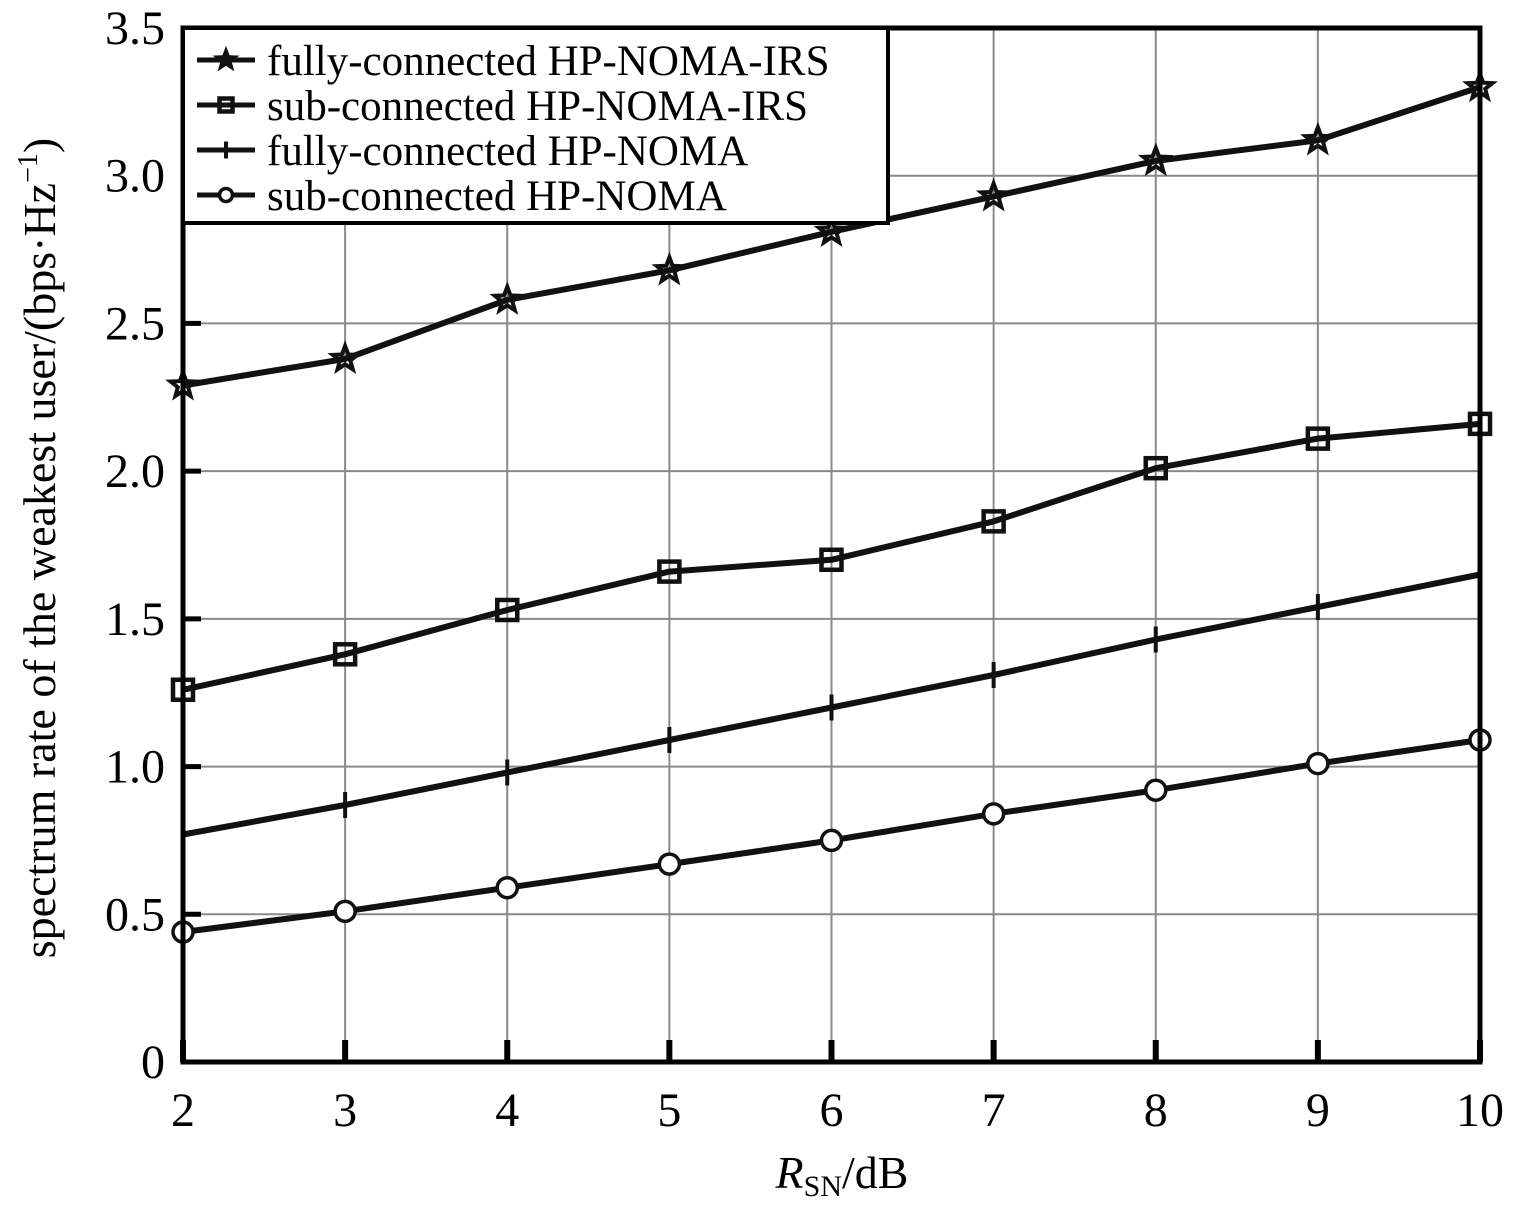 The width and height of the screenshot is (1513, 1209). Describe the element at coordinates (135, 914) in the screenshot. I see `y-tick-label: 0.5` at that location.